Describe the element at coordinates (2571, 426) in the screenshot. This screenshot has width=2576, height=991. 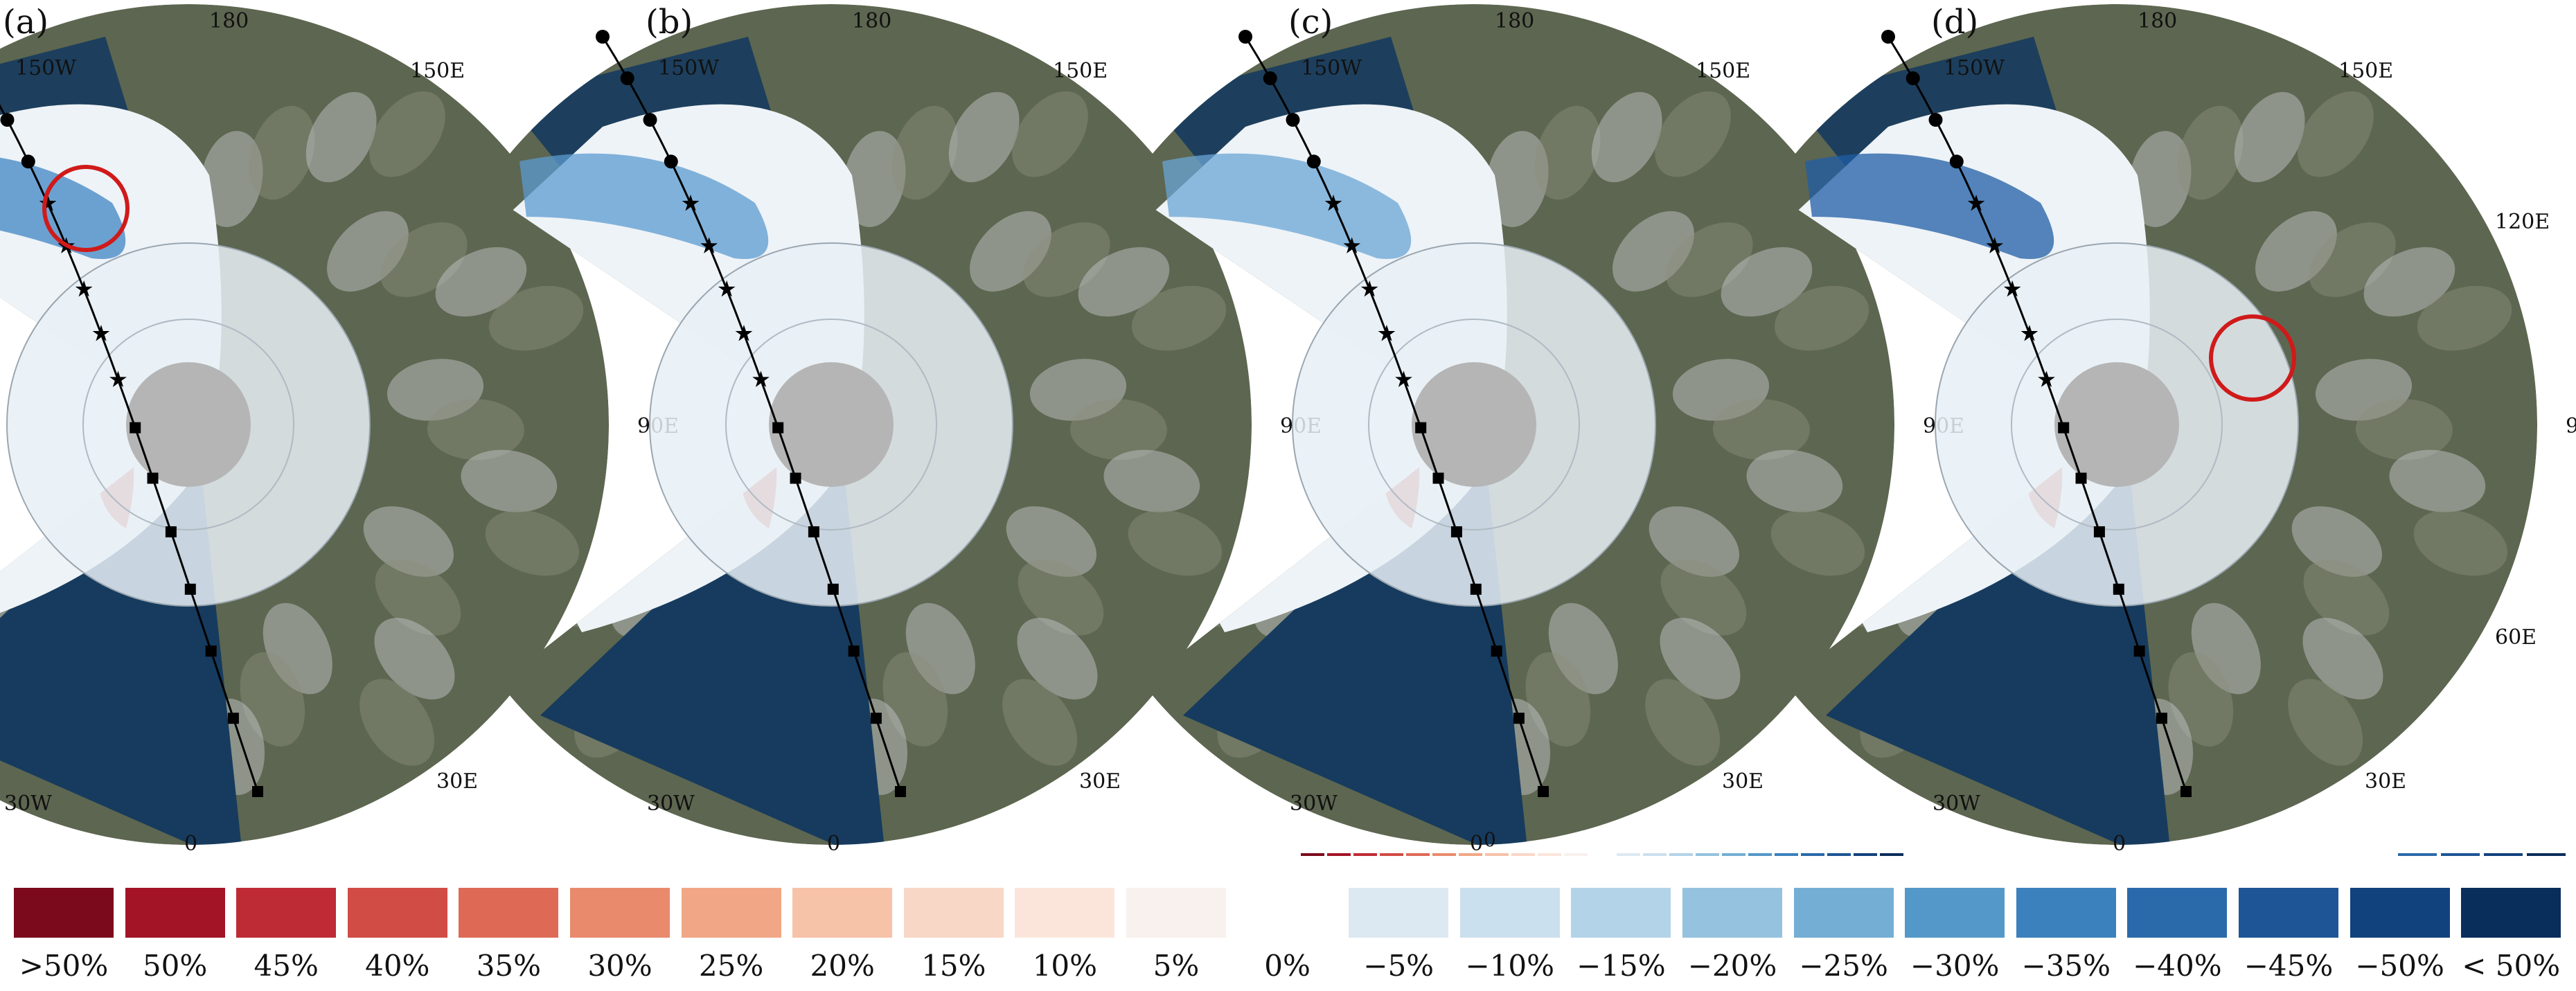
I see `longitude-label: 90E` at that location.